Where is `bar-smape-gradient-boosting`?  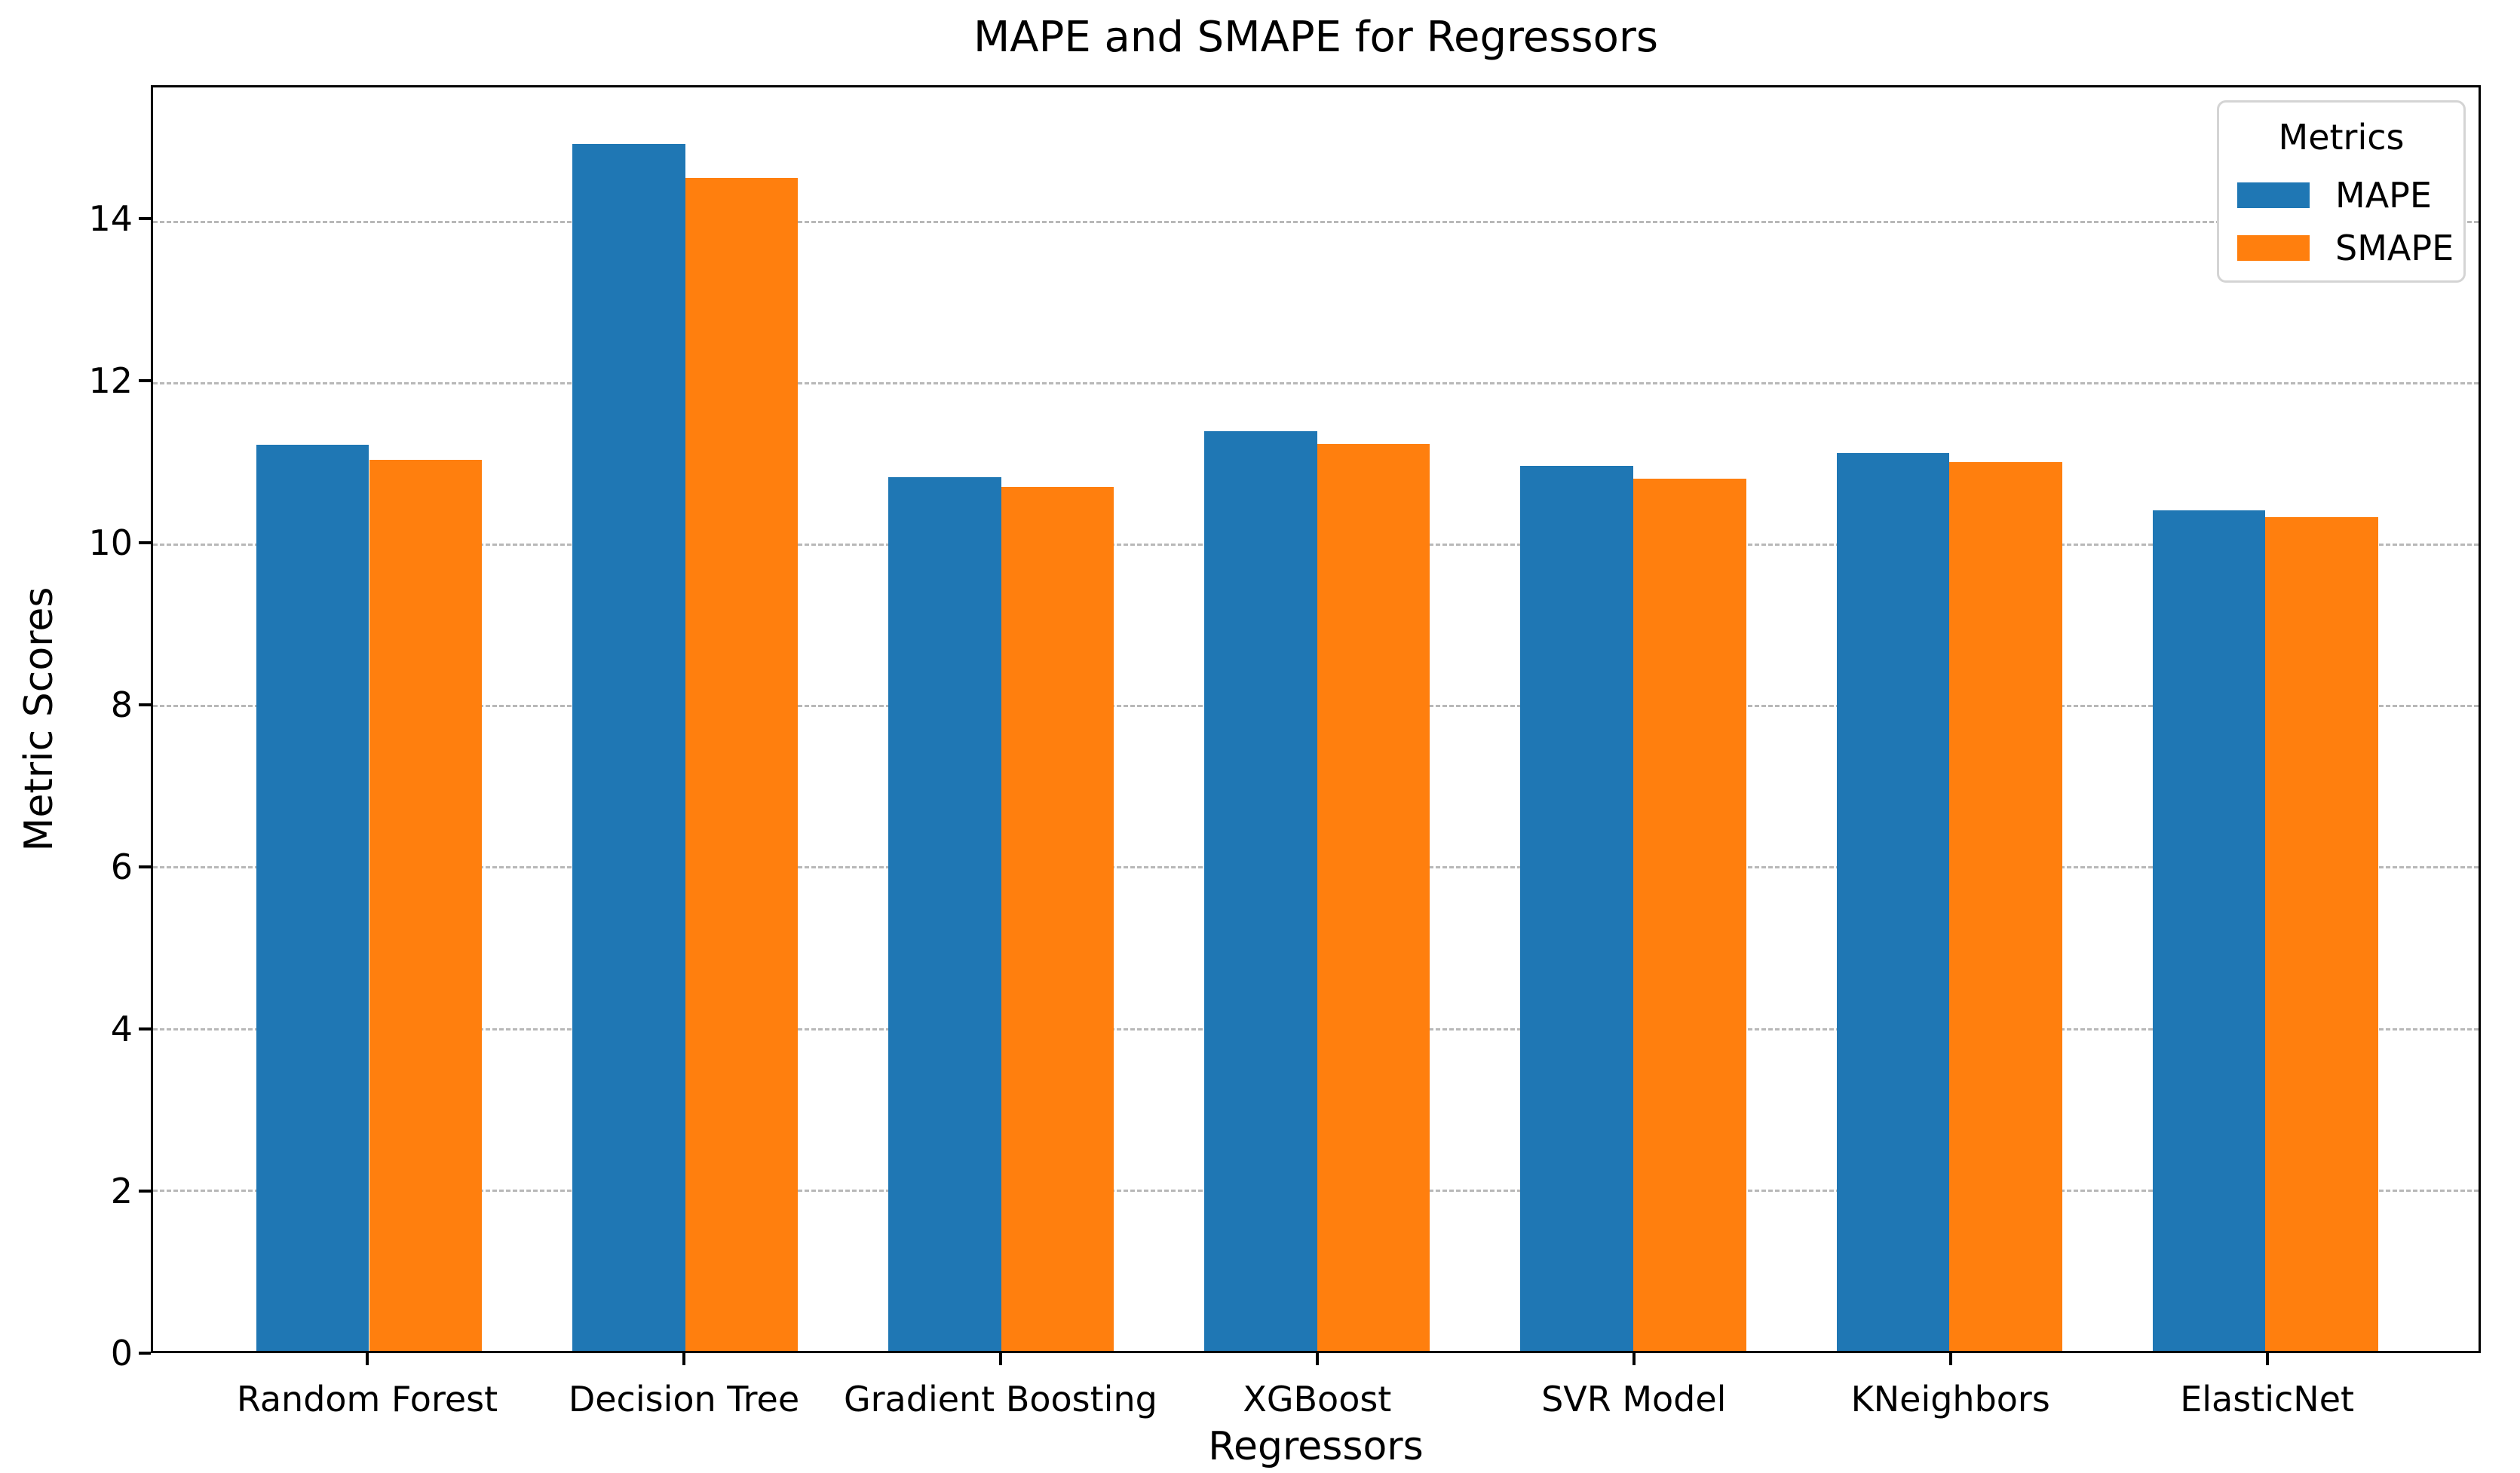
bar-smape-gradient-boosting is located at coordinates (1057, 919).